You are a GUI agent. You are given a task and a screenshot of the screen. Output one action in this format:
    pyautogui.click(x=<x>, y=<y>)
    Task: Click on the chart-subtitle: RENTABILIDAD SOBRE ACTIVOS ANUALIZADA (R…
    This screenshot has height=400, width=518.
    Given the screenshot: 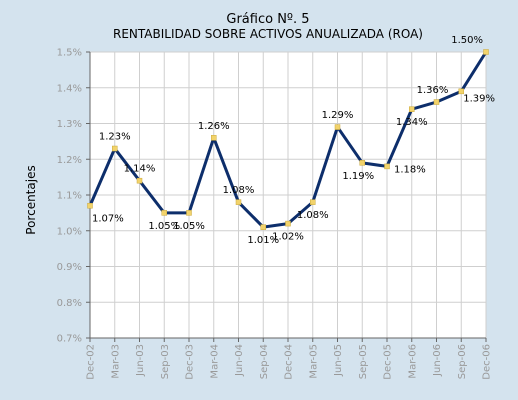 What is the action you would take?
    pyautogui.click(x=268, y=34)
    